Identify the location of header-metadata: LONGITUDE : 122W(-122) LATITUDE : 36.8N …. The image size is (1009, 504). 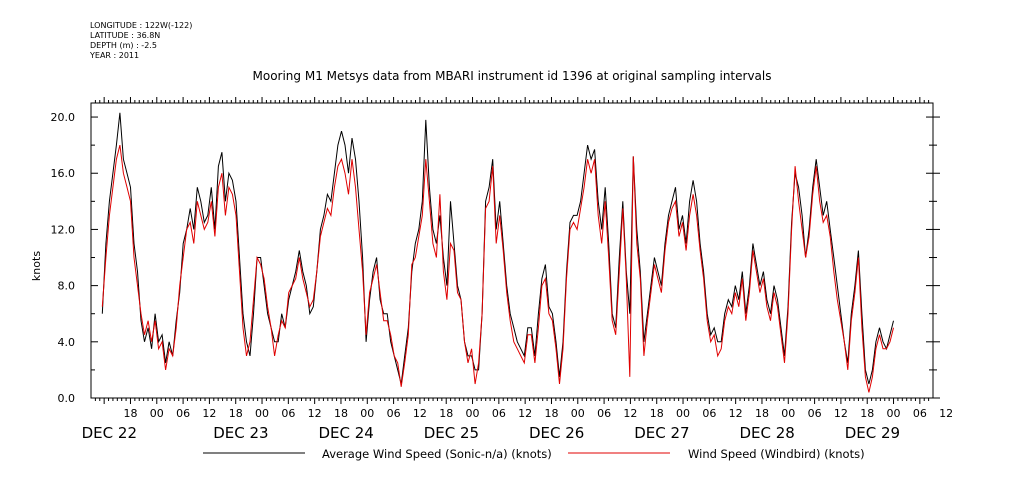
(141, 41).